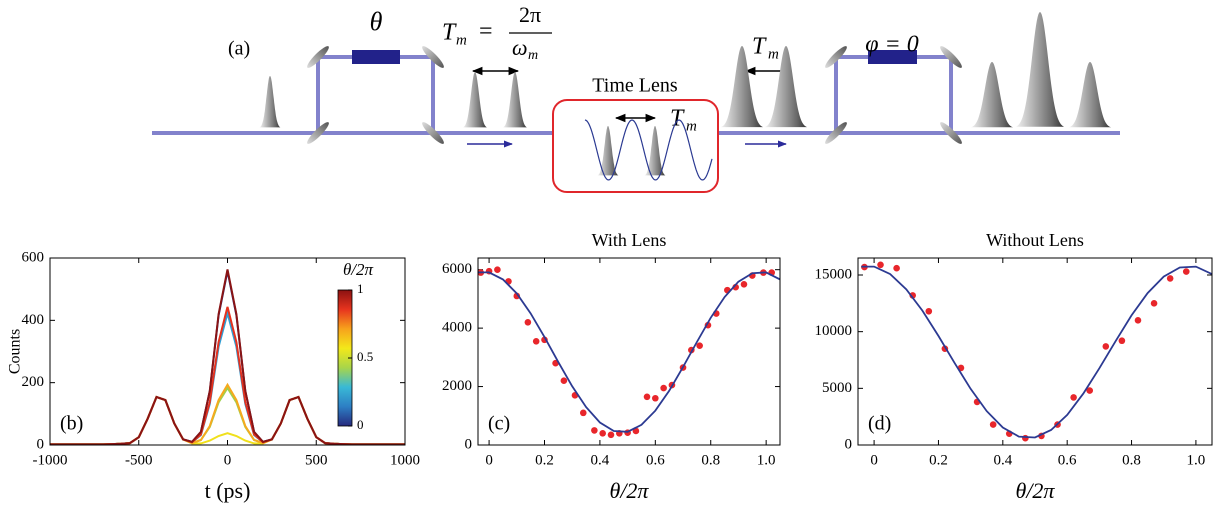 The width and height of the screenshot is (1222, 517). I want to click on y-tick-label: 2000, so click(457, 386).